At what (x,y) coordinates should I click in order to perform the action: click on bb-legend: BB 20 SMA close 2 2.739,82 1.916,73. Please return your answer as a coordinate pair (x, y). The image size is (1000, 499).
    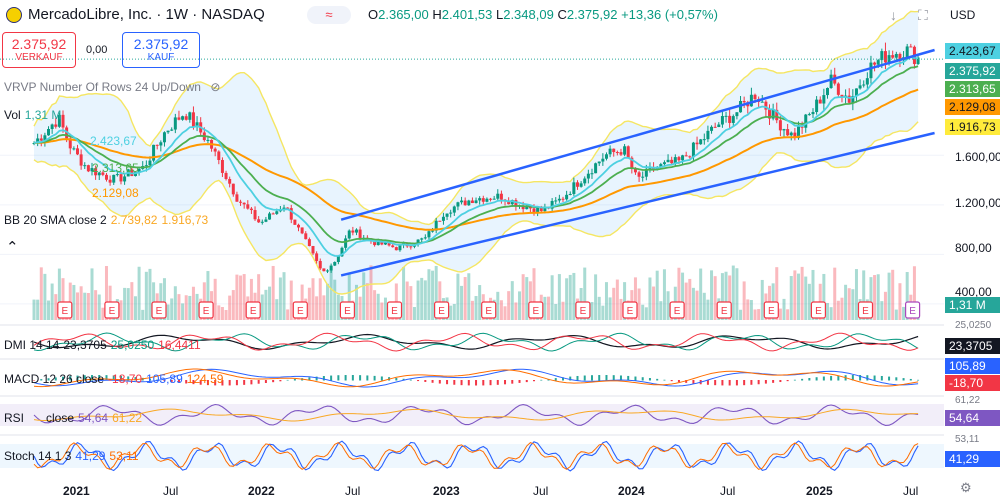
    Looking at the image, I should click on (106, 220).